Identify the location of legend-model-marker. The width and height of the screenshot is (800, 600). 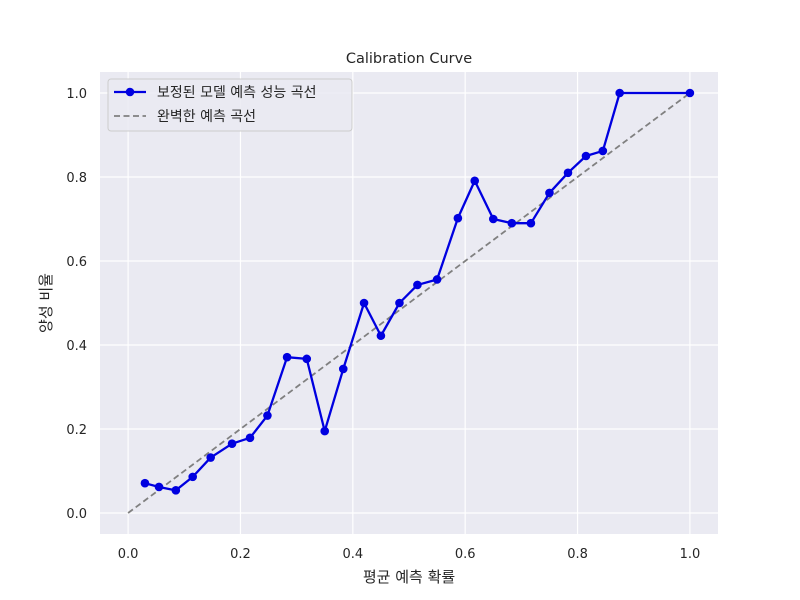
(130, 92).